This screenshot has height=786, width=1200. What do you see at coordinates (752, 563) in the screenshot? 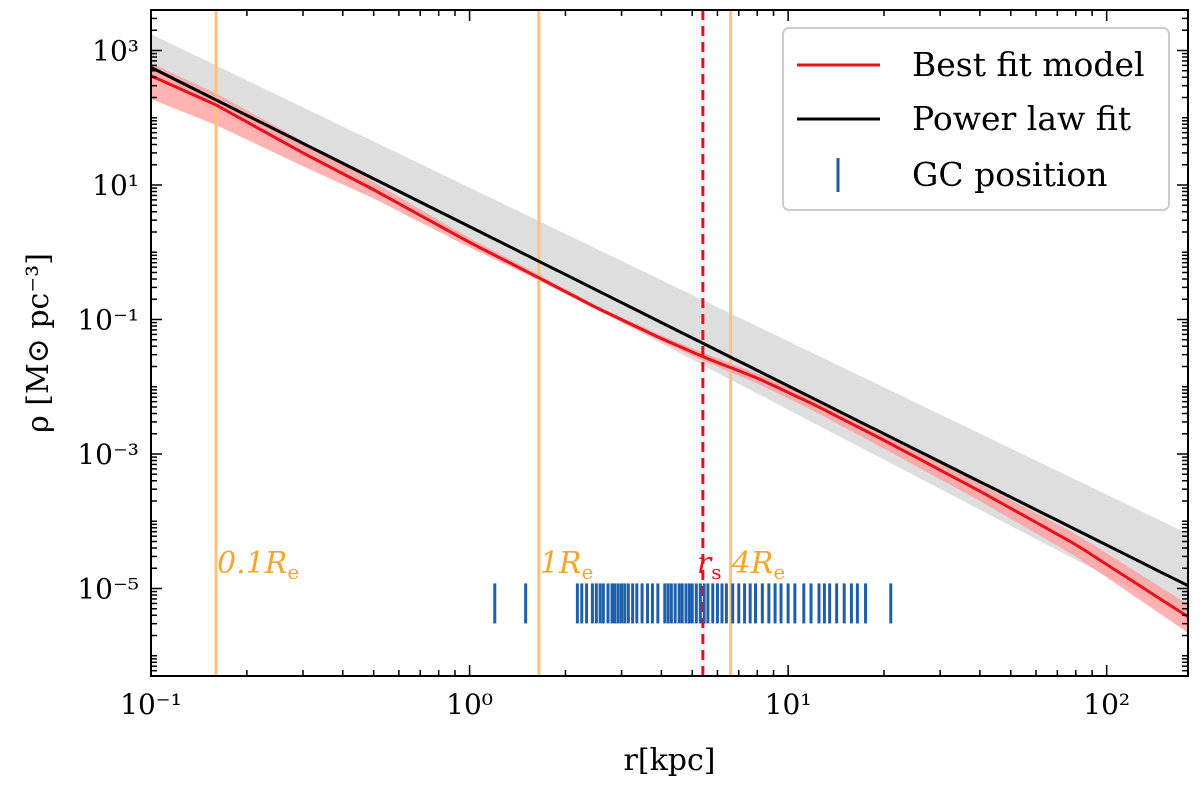
I see `vline-label-main: 4R` at bounding box center [752, 563].